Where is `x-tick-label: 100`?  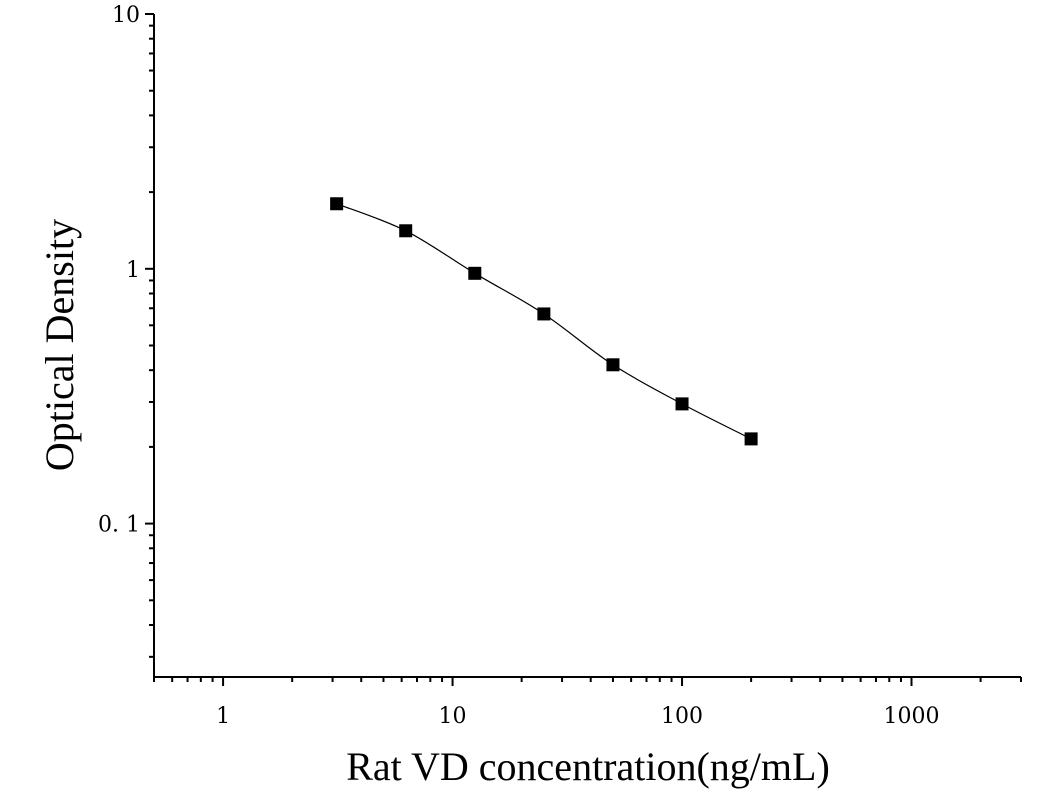
x-tick-label: 100 is located at coordinates (682, 716).